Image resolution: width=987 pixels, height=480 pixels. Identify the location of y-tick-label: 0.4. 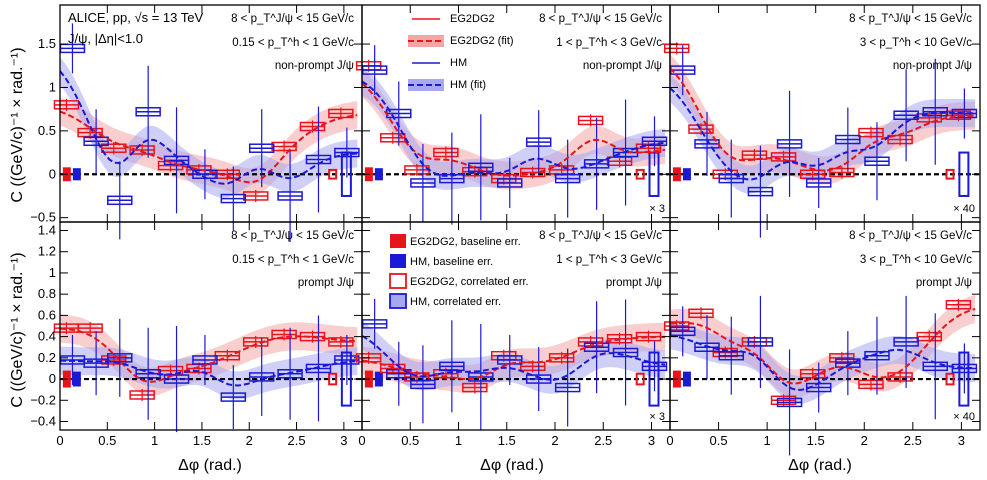
(47, 336).